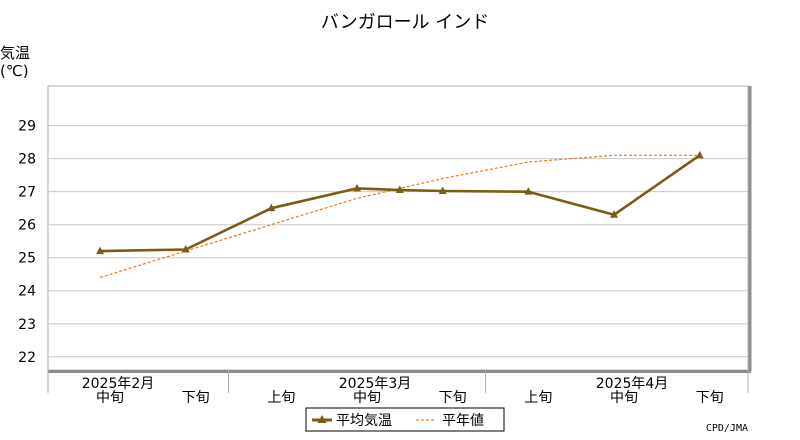  What do you see at coordinates (27, 160) in the screenshot?
I see `y-tick-label: 28` at bounding box center [27, 160].